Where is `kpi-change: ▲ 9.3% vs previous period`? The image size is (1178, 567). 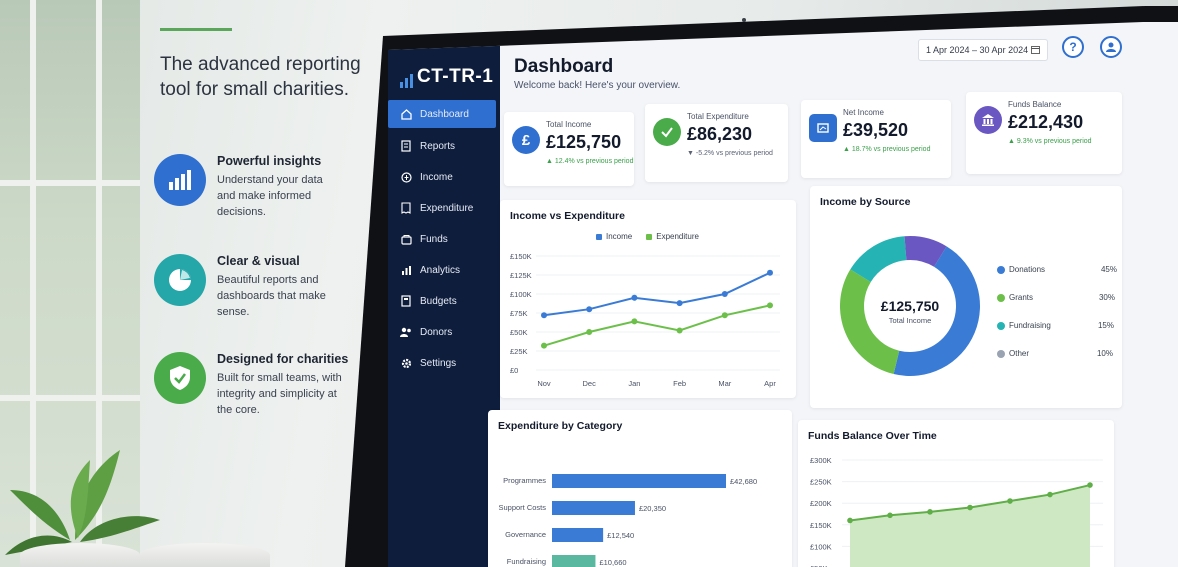 kpi-change: ▲ 9.3% vs previous period is located at coordinates (1050, 141).